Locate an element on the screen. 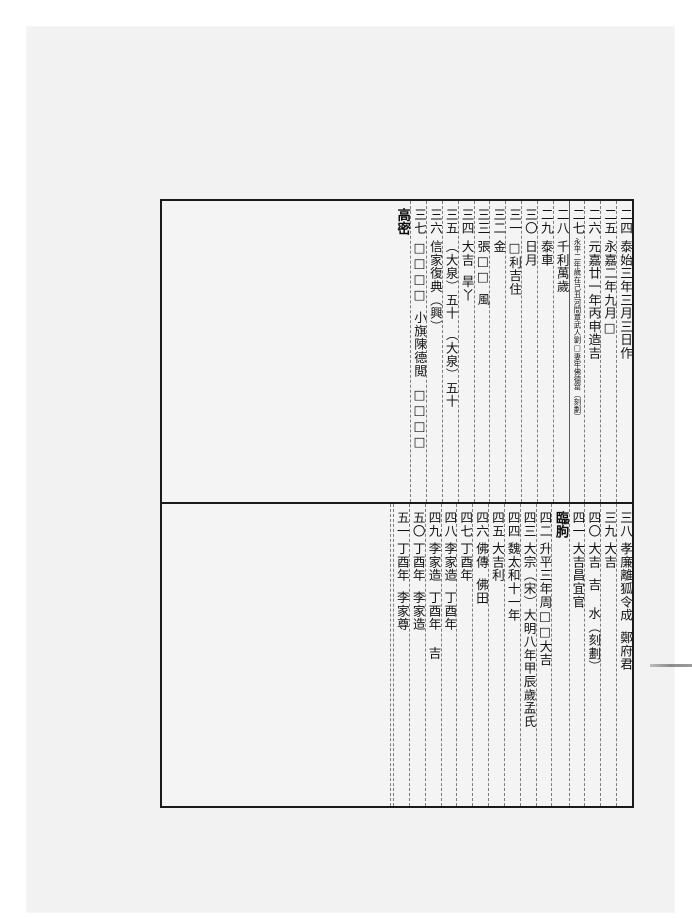 The width and height of the screenshot is (692, 918). entry-text-secondary: 丁酉年 吉 is located at coordinates (434, 625).